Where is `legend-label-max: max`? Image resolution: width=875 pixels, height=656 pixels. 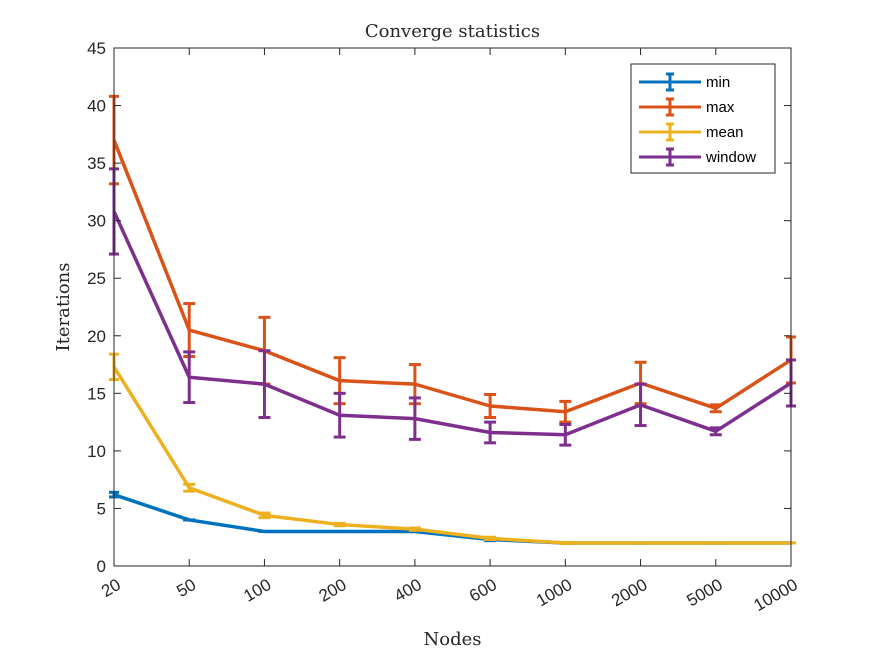 legend-label-max: max is located at coordinates (720, 107).